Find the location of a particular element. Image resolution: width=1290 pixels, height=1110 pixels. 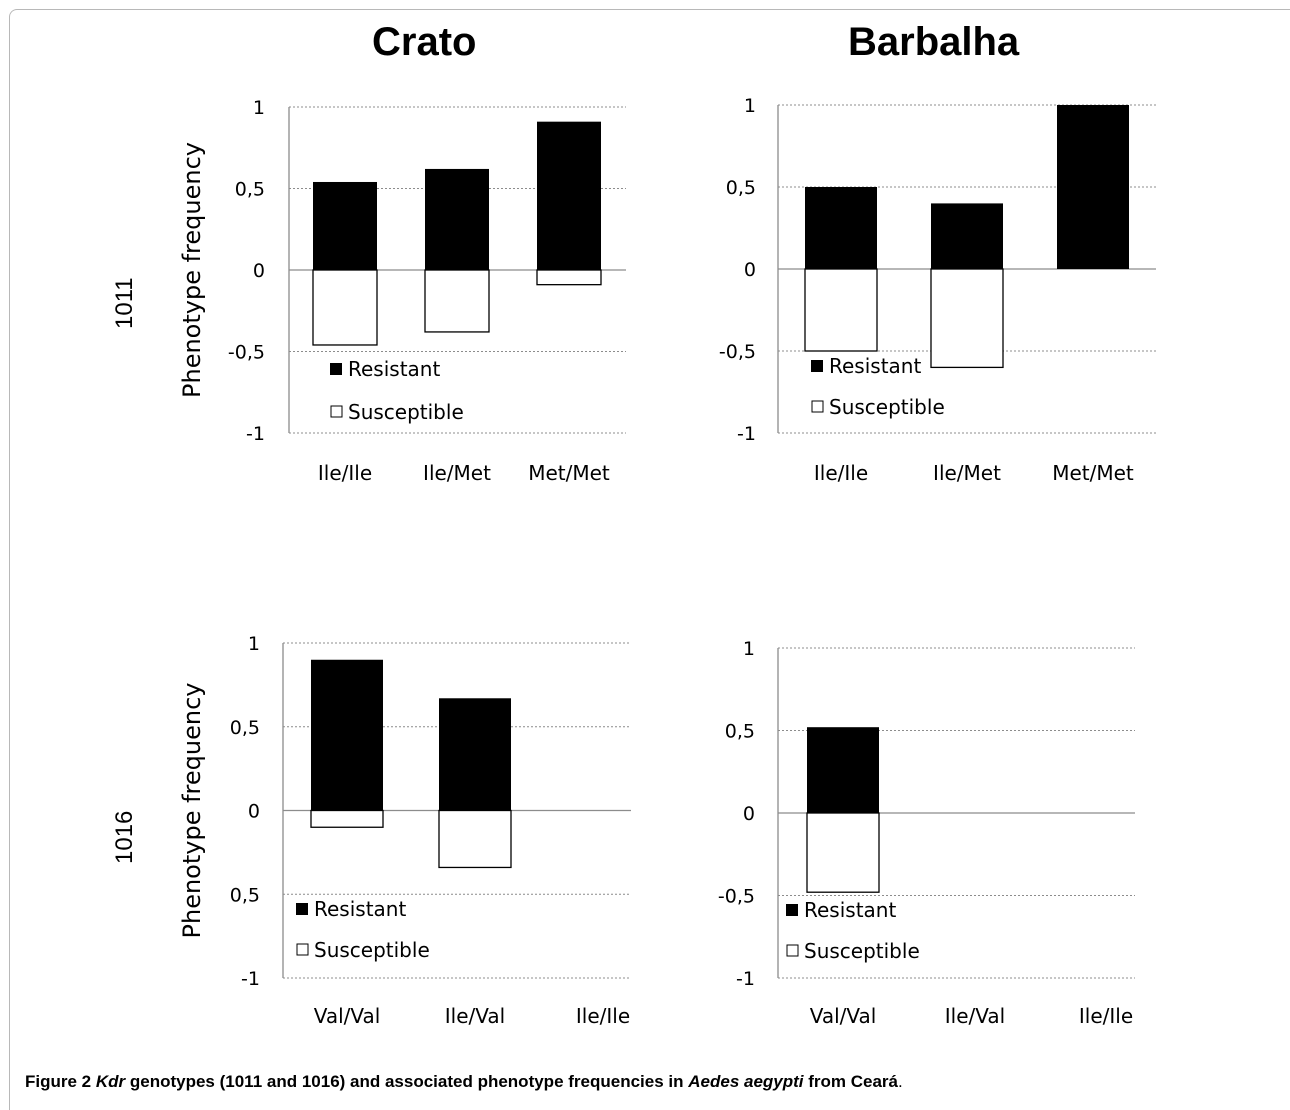

x-category-label-crato-1011: Ile/Ile is located at coordinates (345, 473).